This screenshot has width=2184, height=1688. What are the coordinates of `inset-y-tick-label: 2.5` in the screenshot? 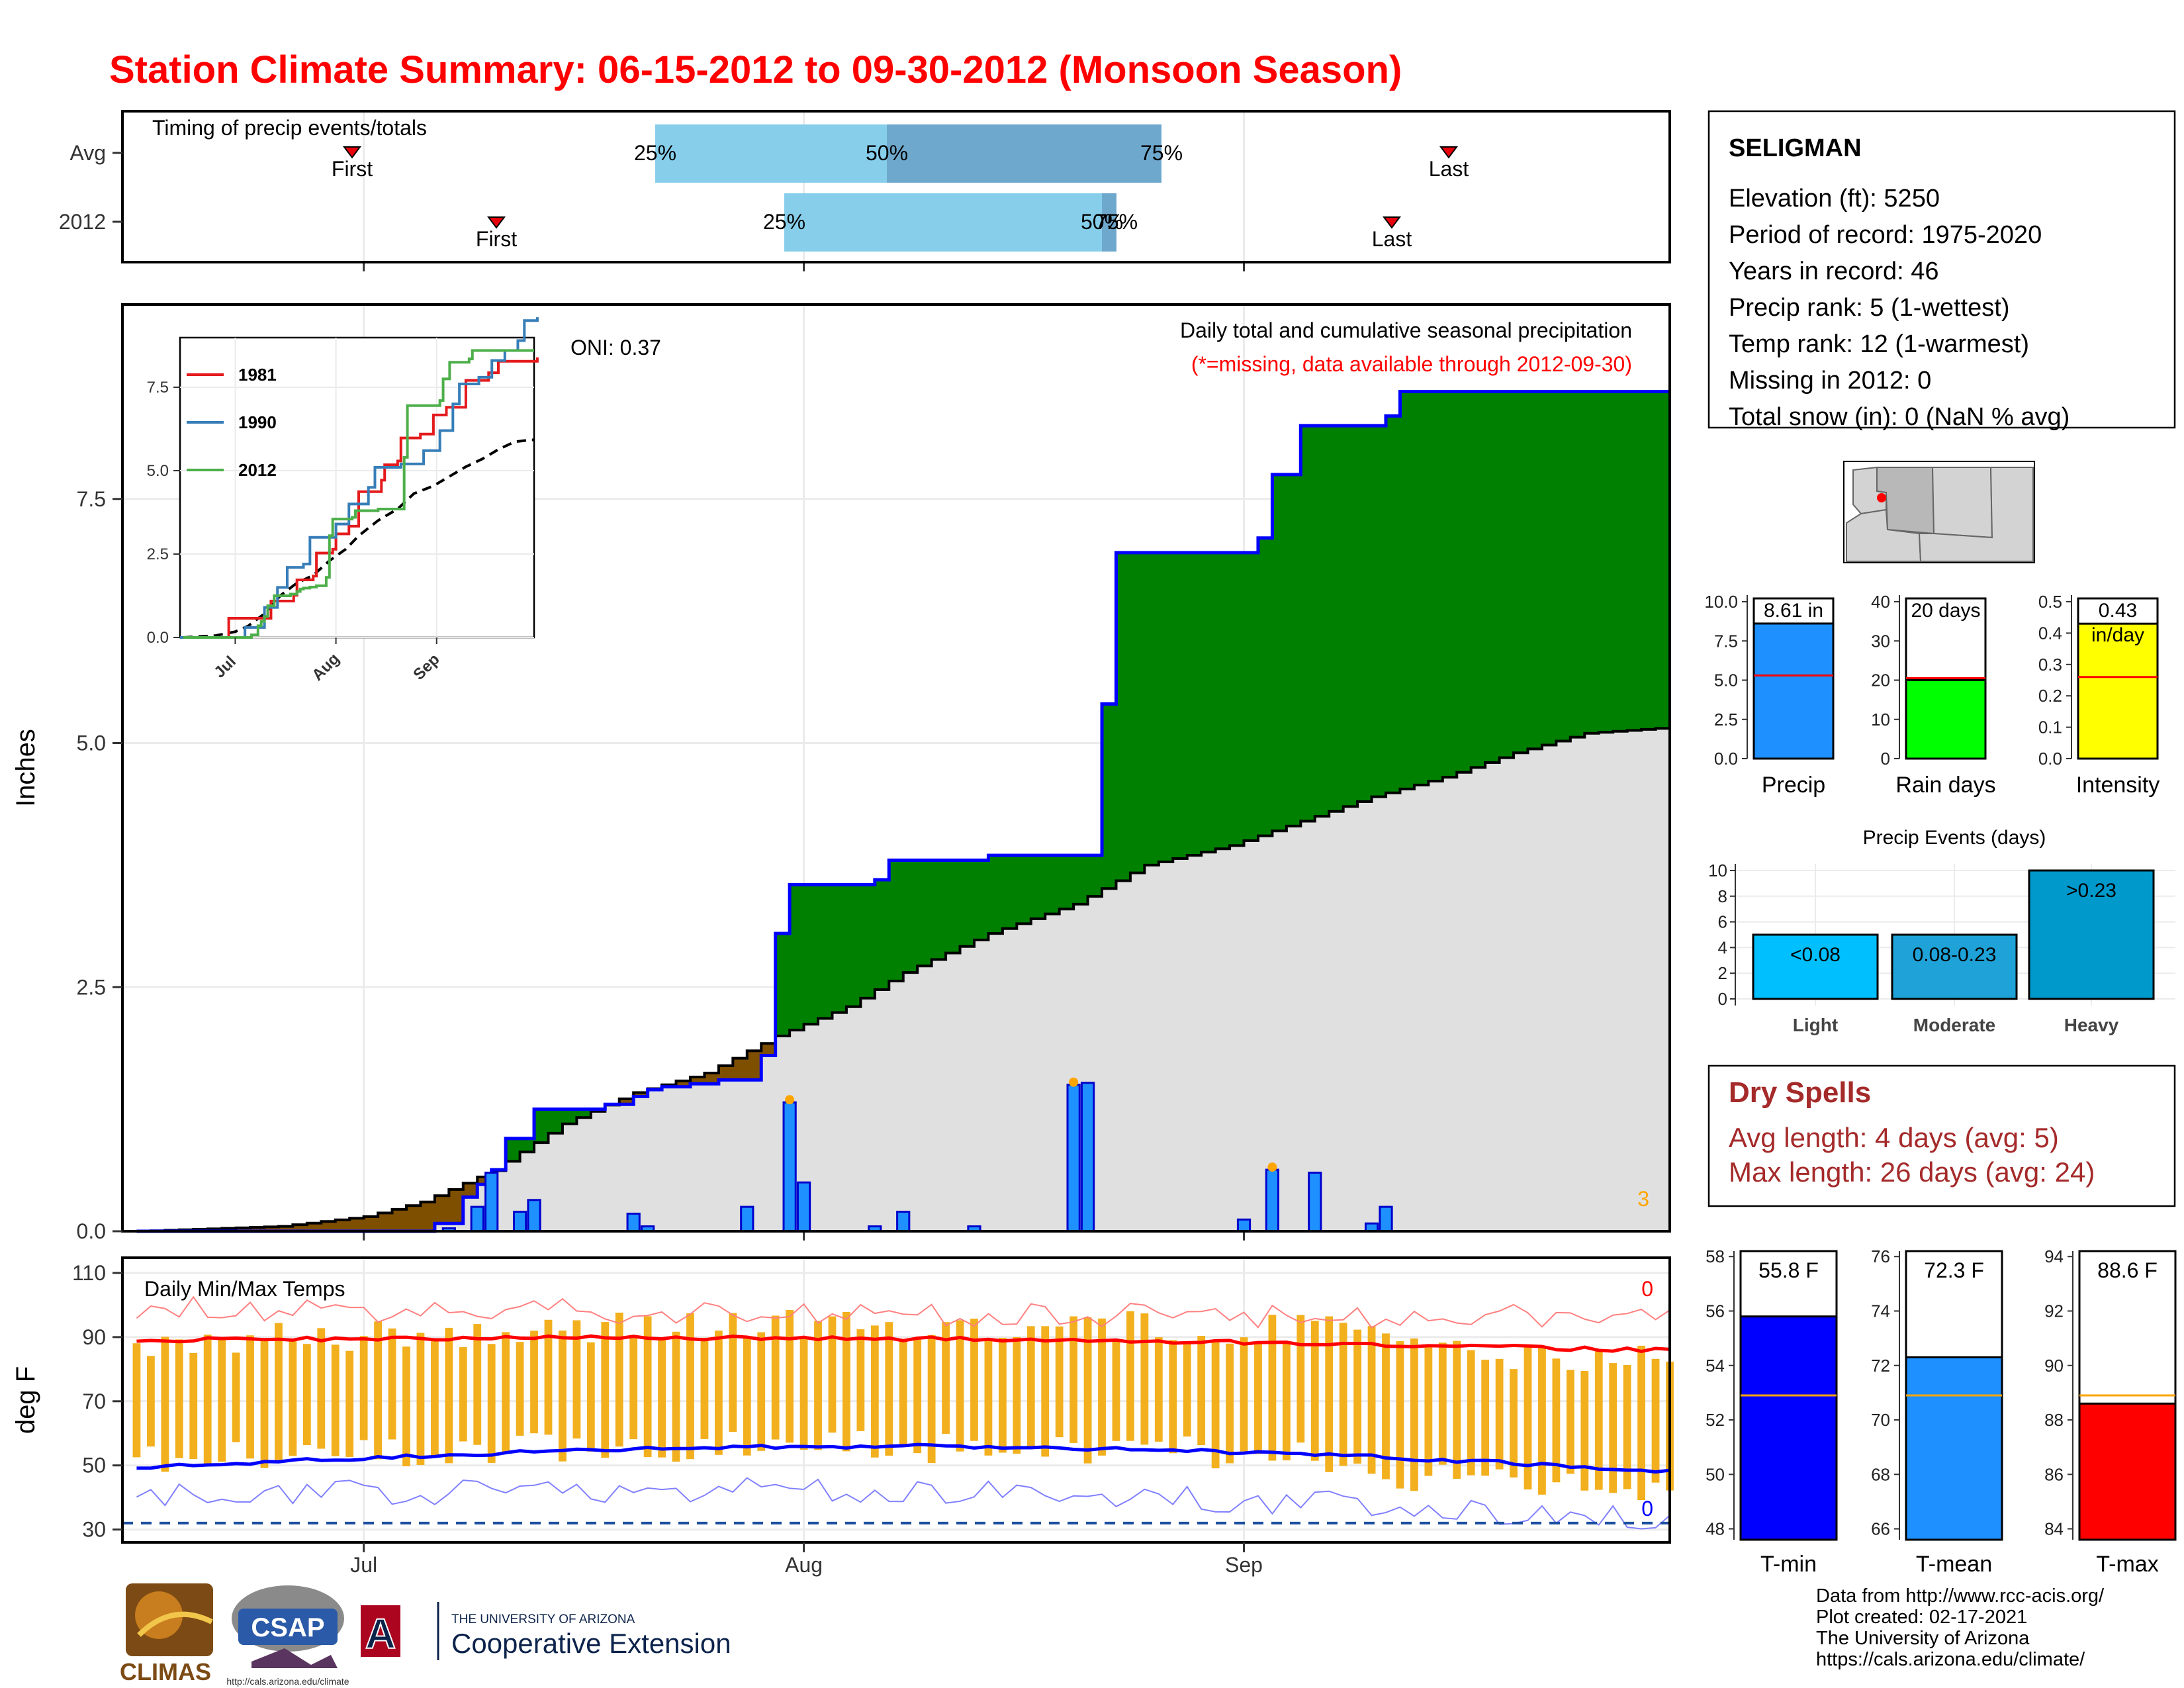 It's located at (158, 554).